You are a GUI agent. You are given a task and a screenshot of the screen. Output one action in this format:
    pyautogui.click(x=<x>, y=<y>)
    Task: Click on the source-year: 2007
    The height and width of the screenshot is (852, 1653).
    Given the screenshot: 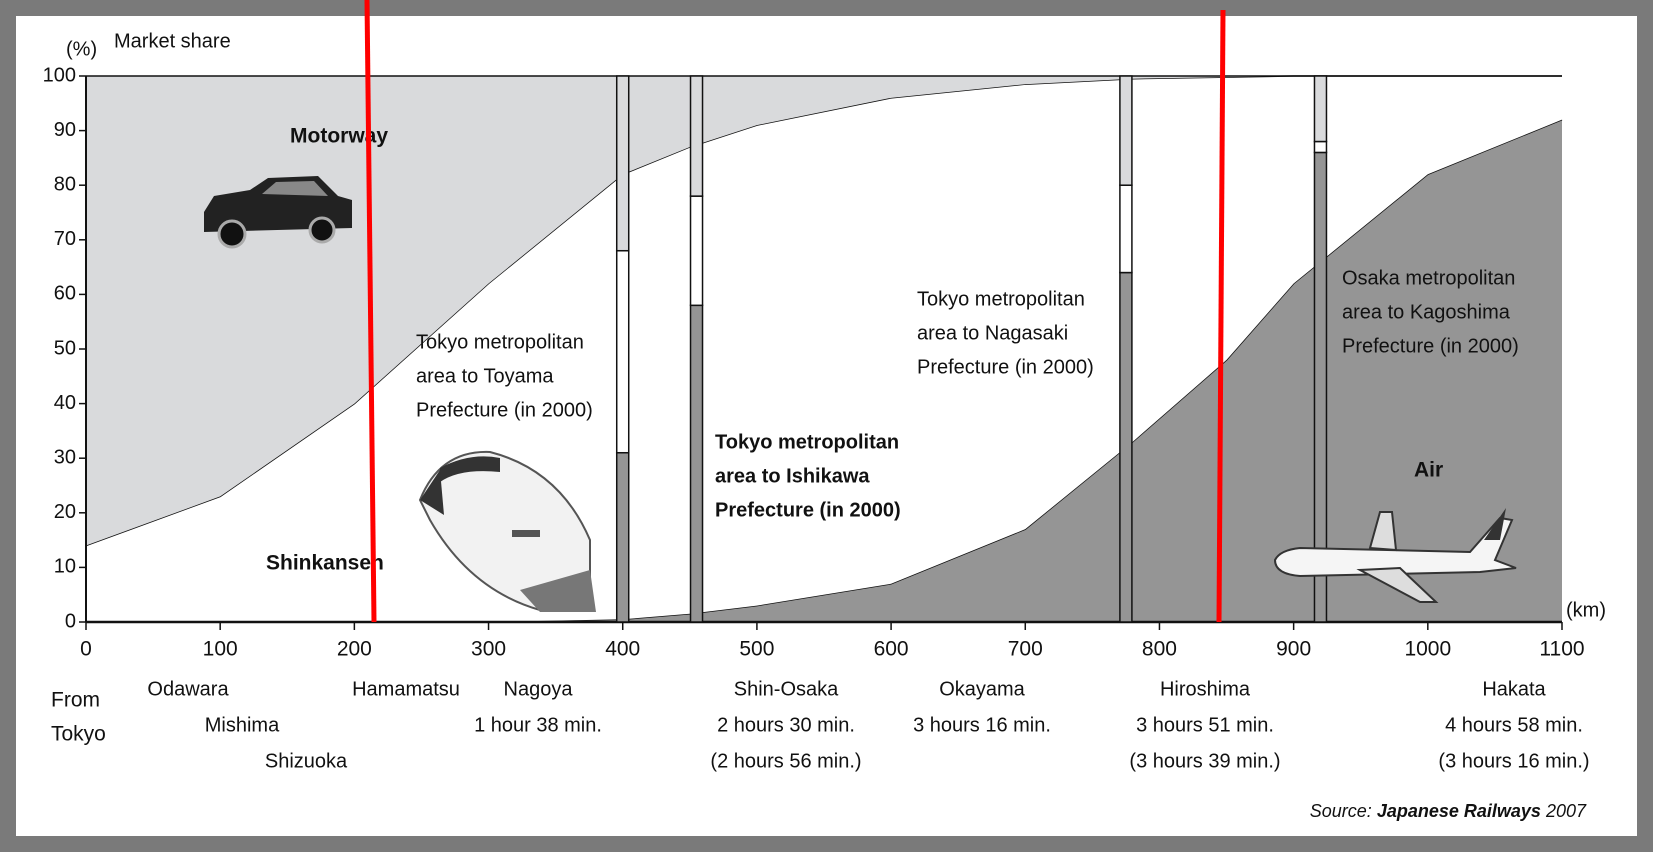 What is the action you would take?
    pyautogui.click(x=1566, y=811)
    